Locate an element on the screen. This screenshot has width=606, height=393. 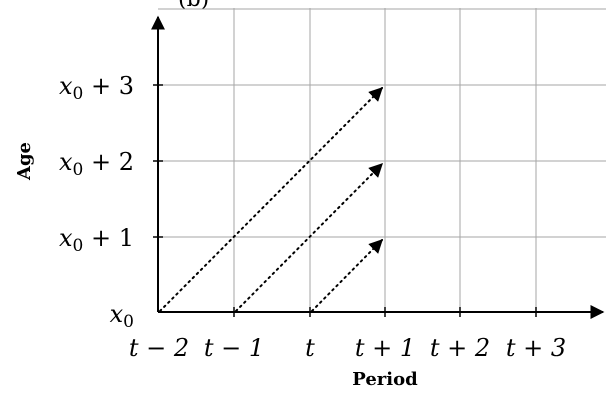
y-tick-label: x0 + 3 is located at coordinates (96, 88).